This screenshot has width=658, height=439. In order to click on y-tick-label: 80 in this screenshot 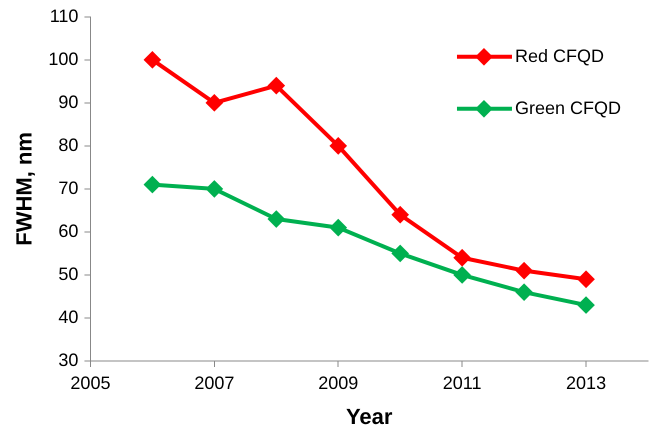, I will do `click(68, 144)`.